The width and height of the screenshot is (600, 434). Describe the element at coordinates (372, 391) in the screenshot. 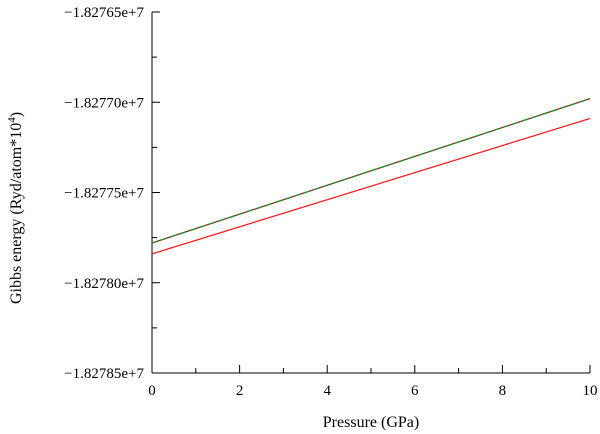

I see `x-tick-labels: 0 2 4 6 8 10` at that location.